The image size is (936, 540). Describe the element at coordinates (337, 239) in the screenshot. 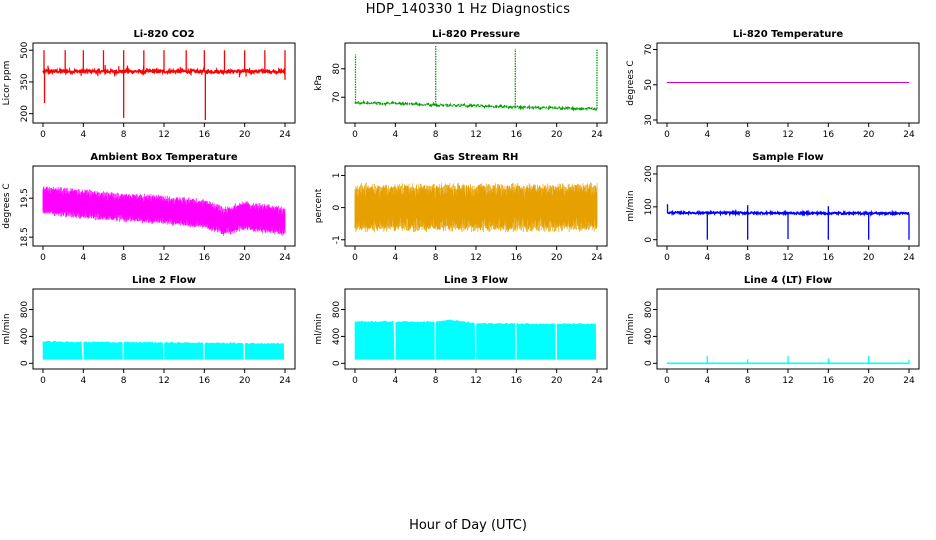

I see `y-tick-label: -1` at that location.